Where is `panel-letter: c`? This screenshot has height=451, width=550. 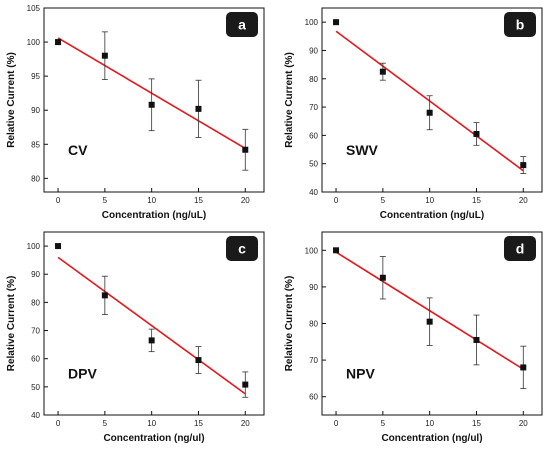 panel-letter: c is located at coordinates (242, 249).